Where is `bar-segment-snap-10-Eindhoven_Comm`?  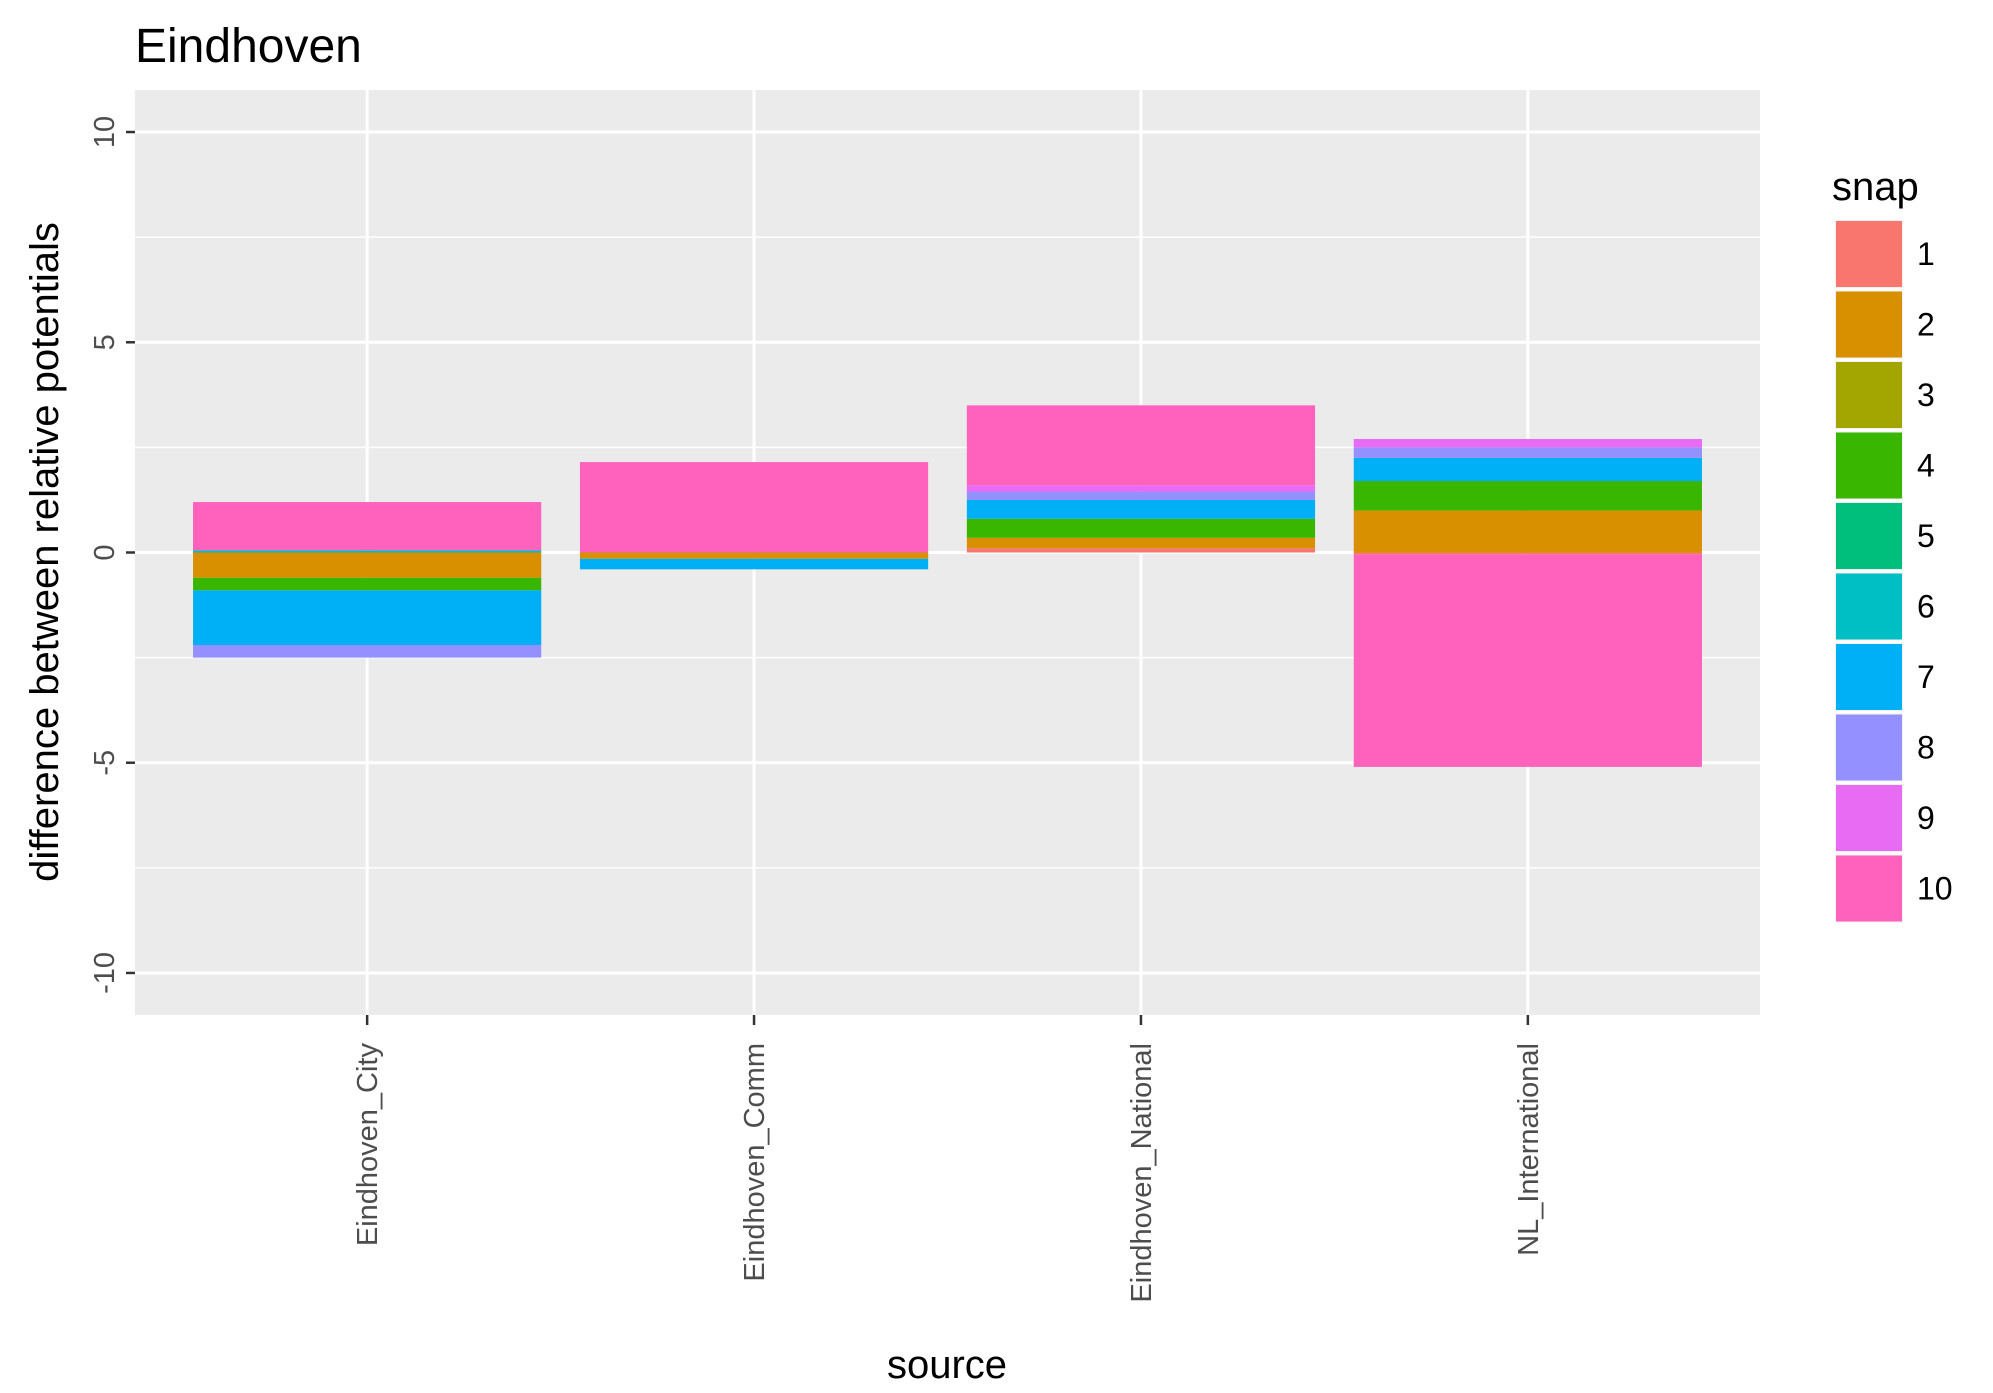
bar-segment-snap-10-Eindhoven_Comm is located at coordinates (754, 507).